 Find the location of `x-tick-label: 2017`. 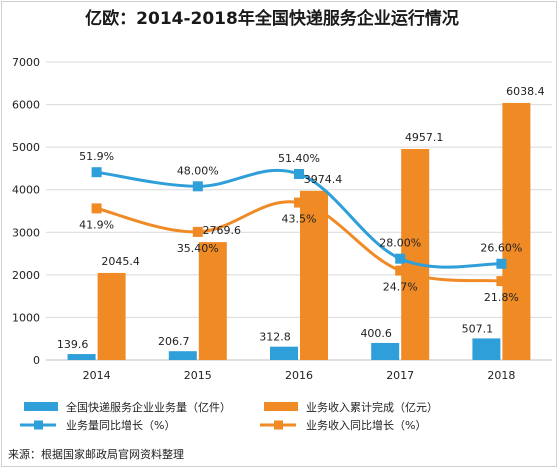

x-tick-label: 2017 is located at coordinates (400, 375).